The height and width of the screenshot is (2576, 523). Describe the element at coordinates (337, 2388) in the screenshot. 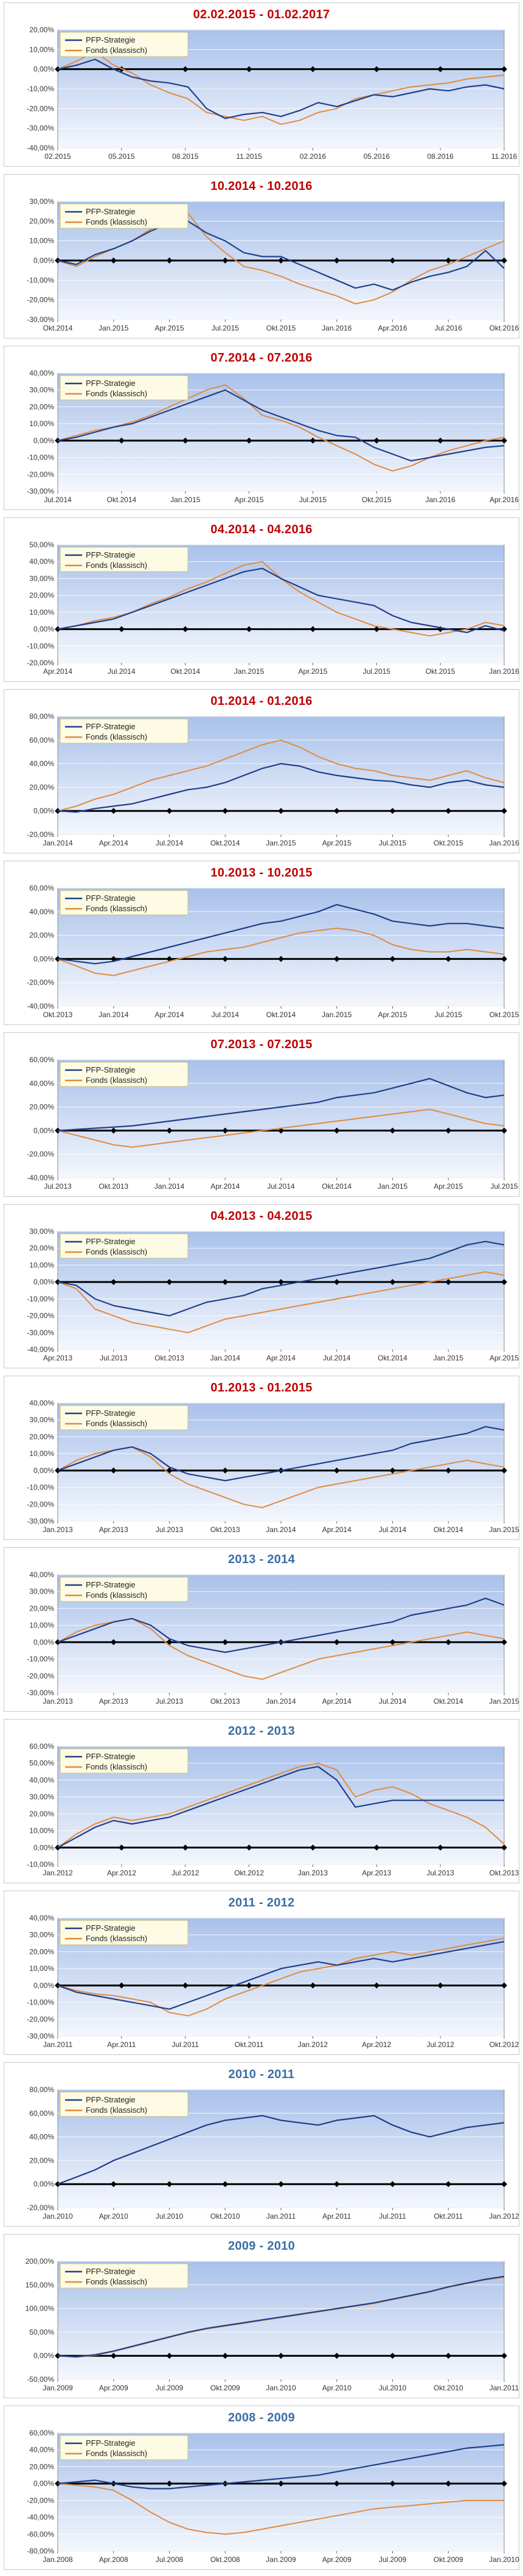

I see `x-tick-label: Apr.2010` at that location.